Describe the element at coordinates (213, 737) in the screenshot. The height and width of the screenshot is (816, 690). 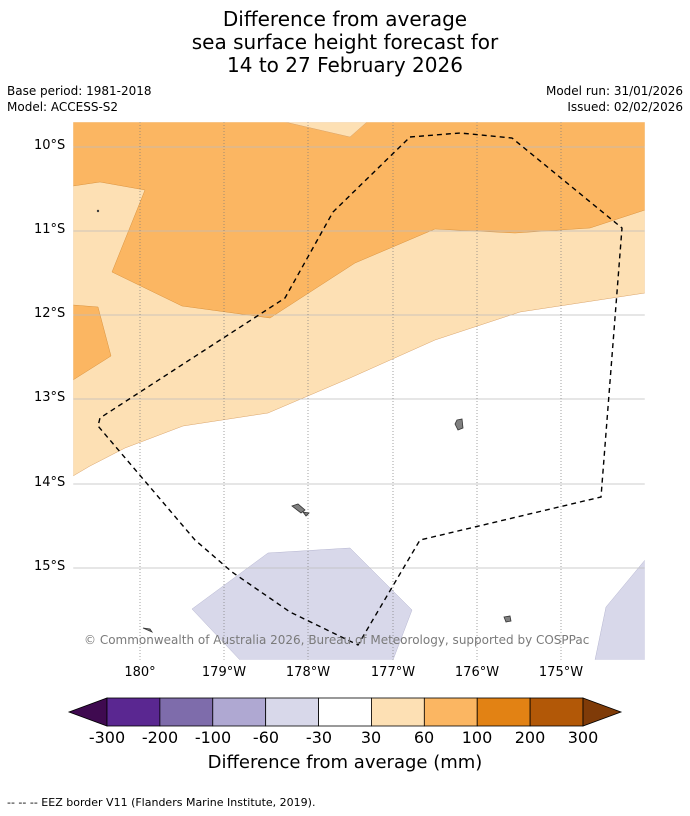
I see `legend-tick-2: -100` at that location.